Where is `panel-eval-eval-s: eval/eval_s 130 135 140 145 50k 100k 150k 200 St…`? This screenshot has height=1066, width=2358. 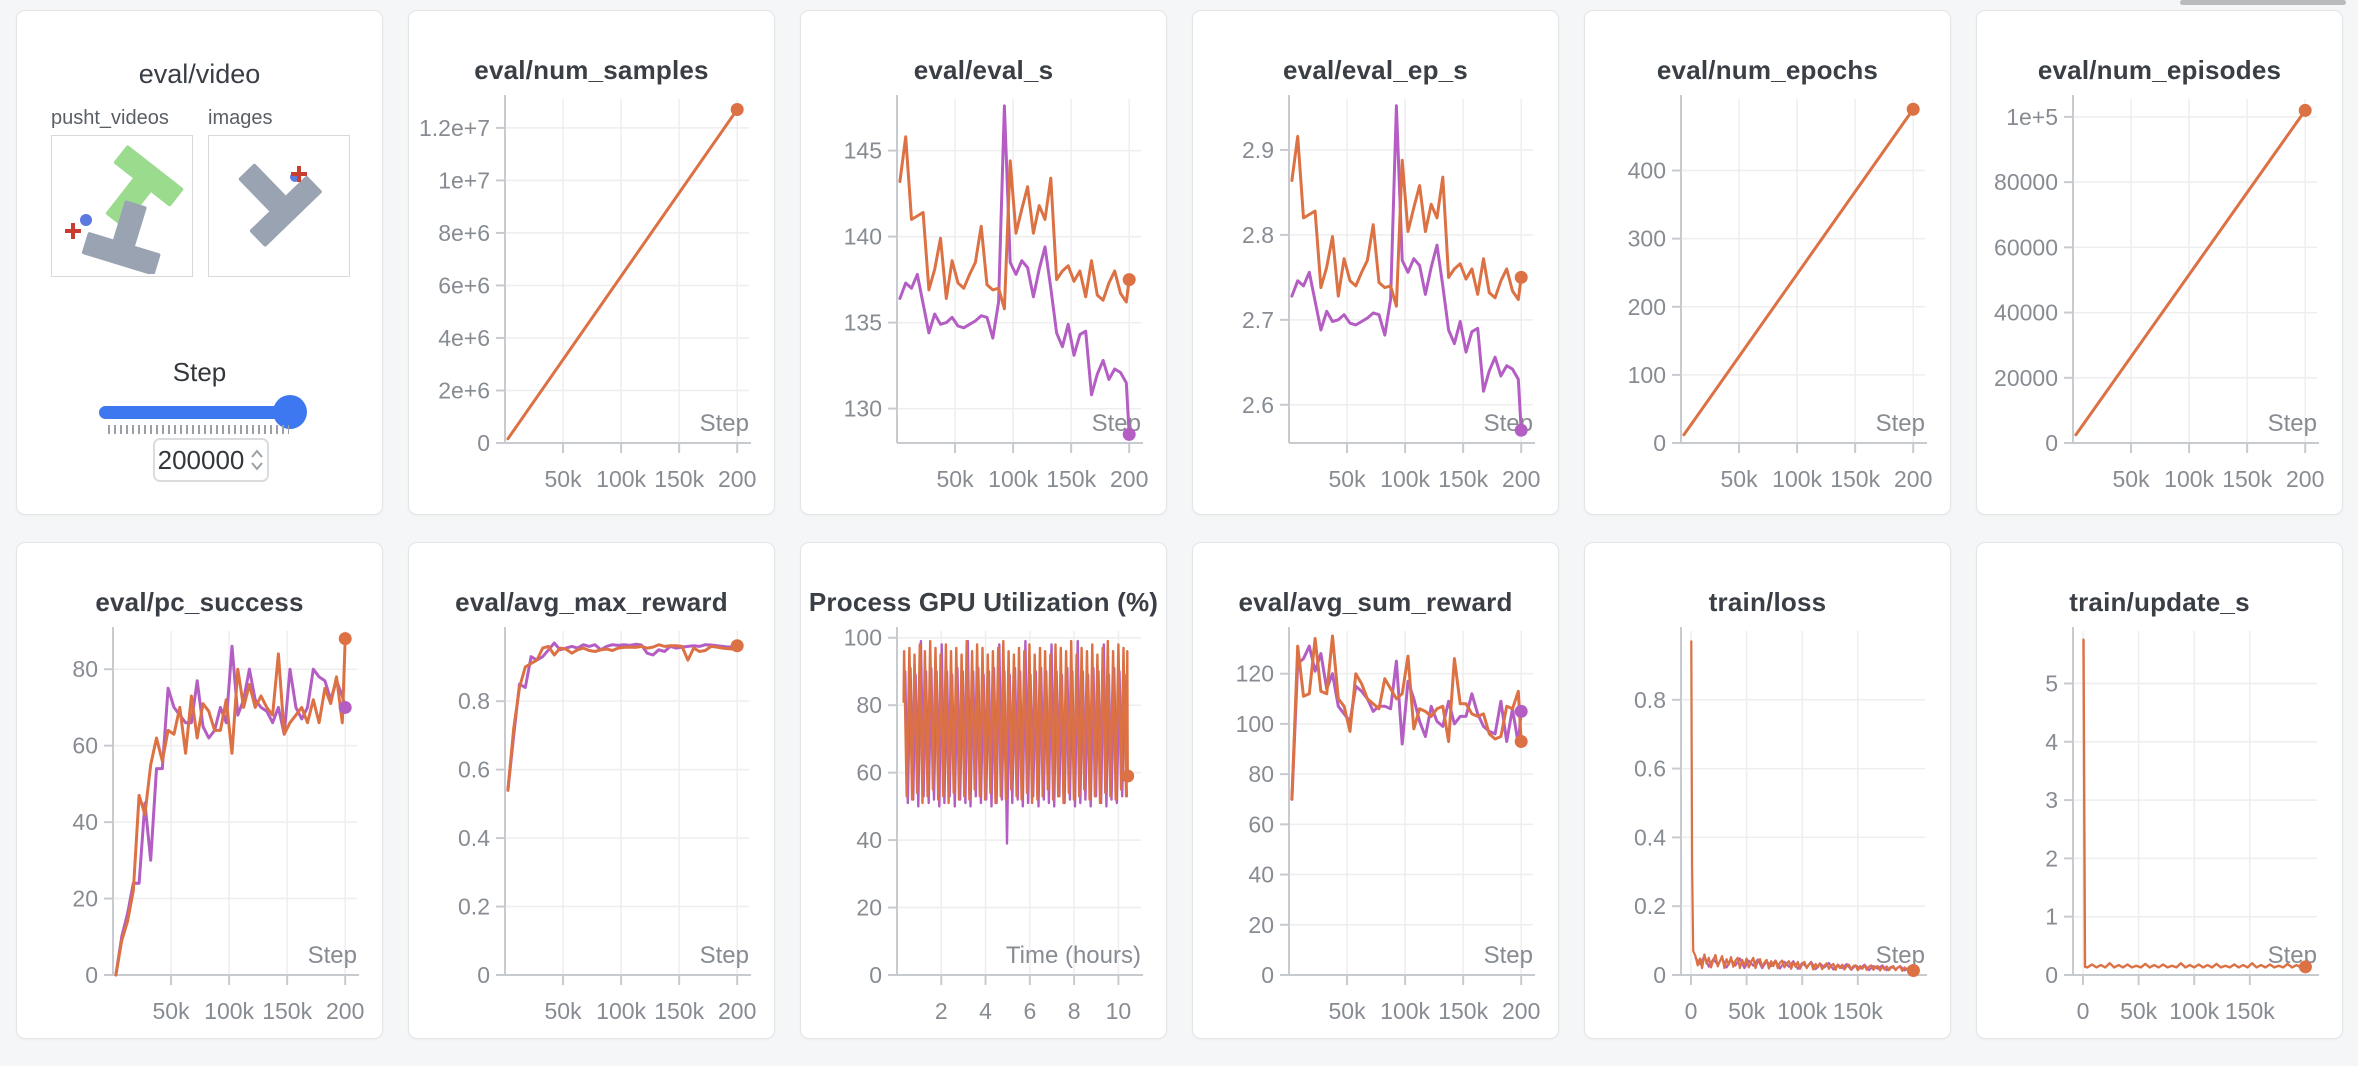
panel-eval-eval-s: eval/eval_s 130 135 140 145 50k 100k 150k 200 St… is located at coordinates (983, 262).